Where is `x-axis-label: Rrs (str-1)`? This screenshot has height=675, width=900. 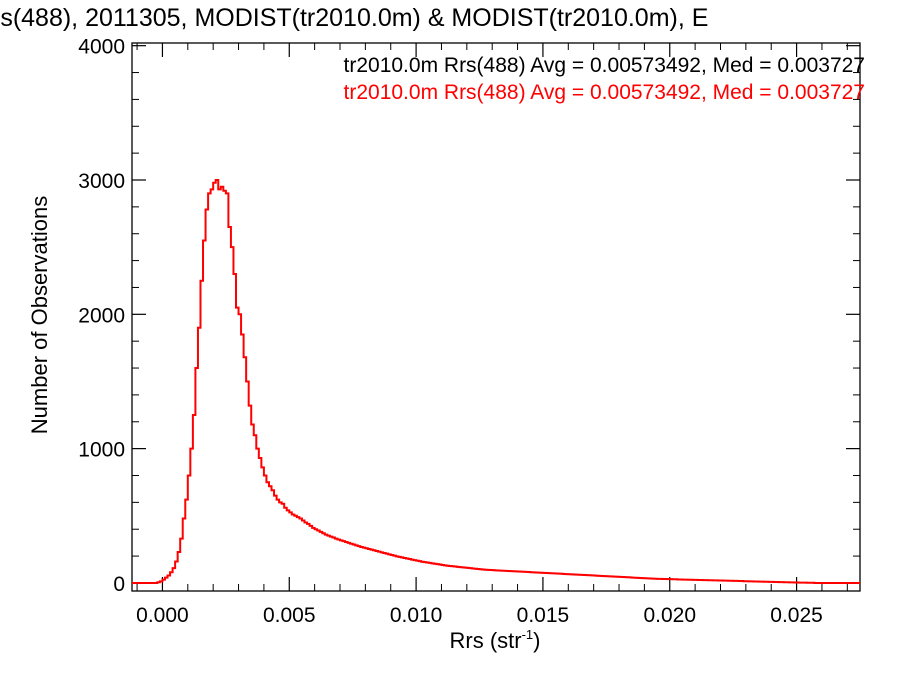
x-axis-label: Rrs (str-1) is located at coordinates (495, 640).